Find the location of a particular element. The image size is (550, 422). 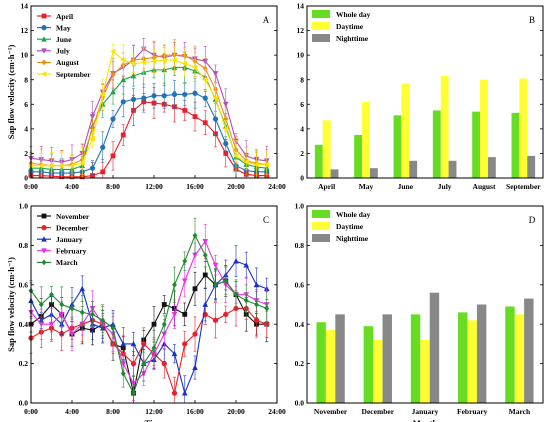

legend-label: September is located at coordinates (73, 74).